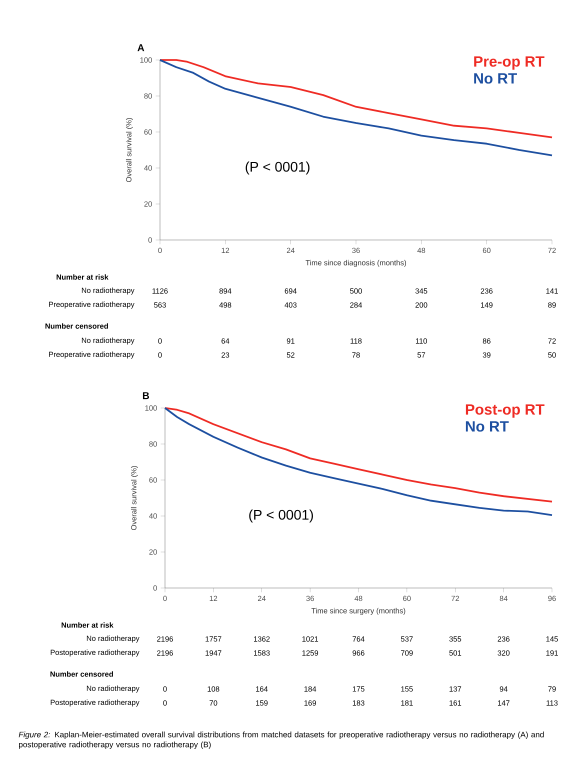  Describe the element at coordinates (141, 48) in the screenshot. I see `chart-title: A` at that location.